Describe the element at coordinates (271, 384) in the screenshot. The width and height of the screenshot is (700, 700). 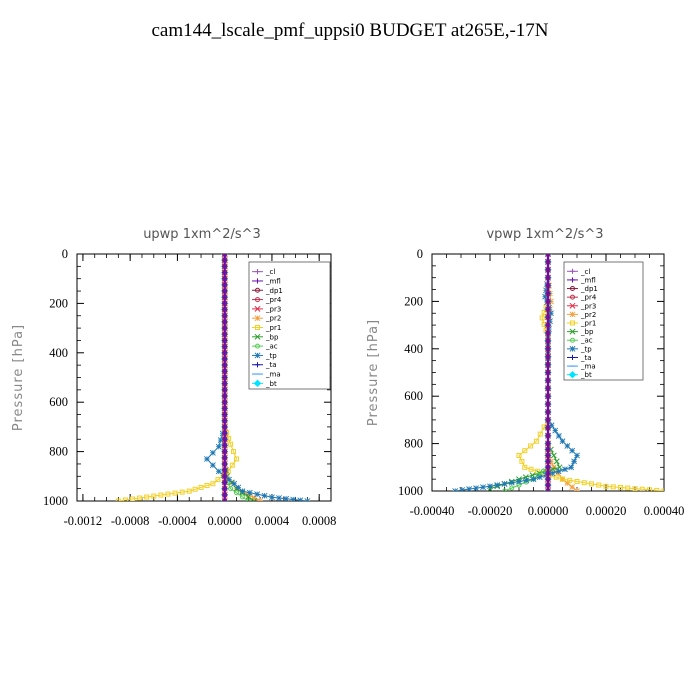
I see `legend-label: _bt` at that location.